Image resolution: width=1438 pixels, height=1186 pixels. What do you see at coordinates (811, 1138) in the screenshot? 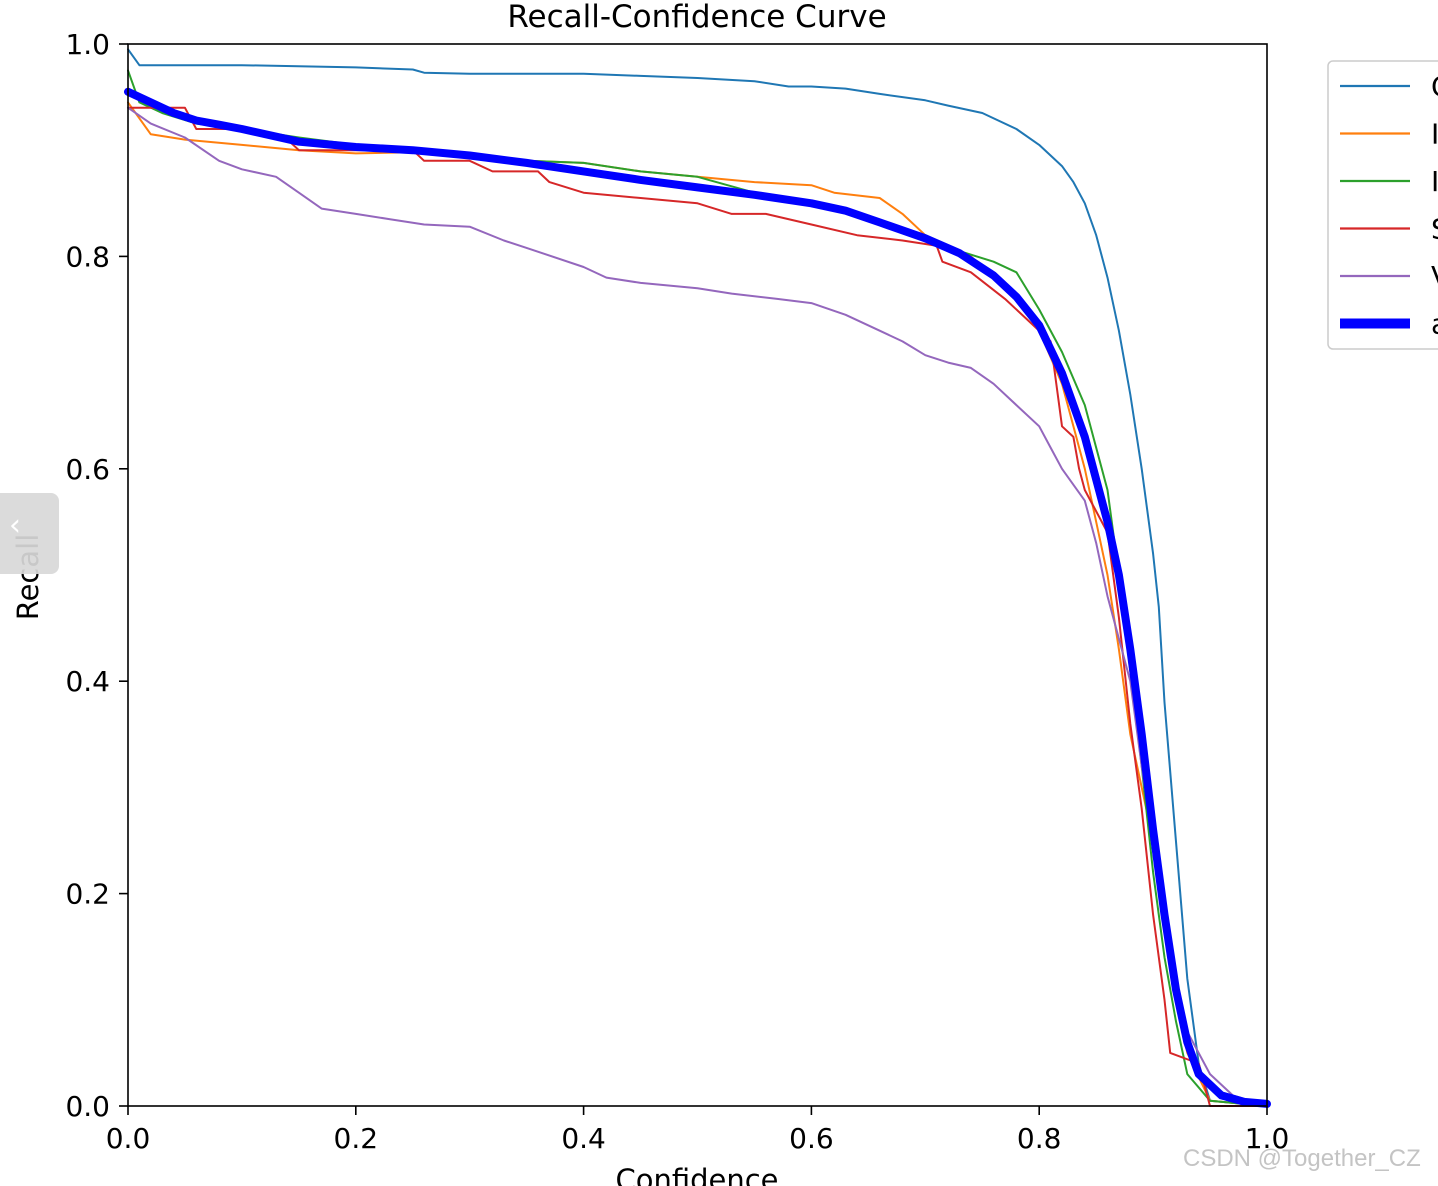
I see `x-tick-label: 0.6` at bounding box center [811, 1138].